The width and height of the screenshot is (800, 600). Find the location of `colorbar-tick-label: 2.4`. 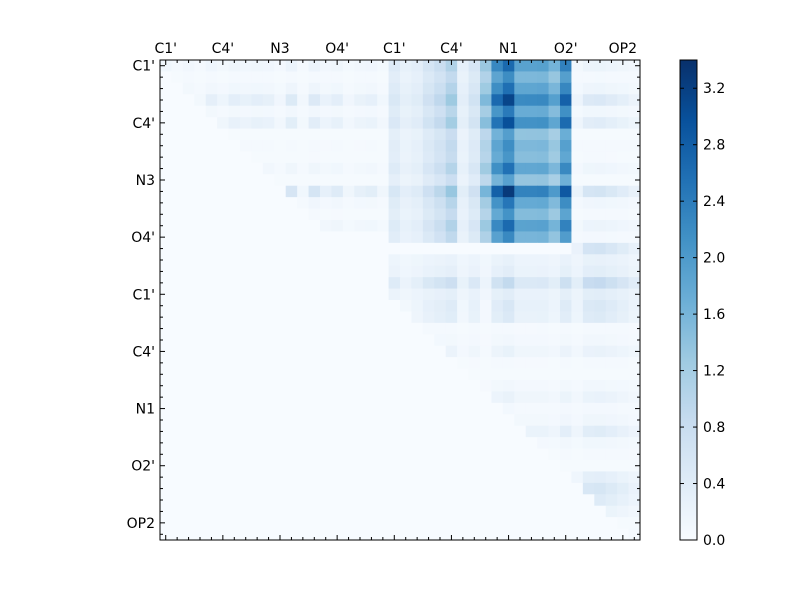

colorbar-tick-label: 2.4 is located at coordinates (714, 202).